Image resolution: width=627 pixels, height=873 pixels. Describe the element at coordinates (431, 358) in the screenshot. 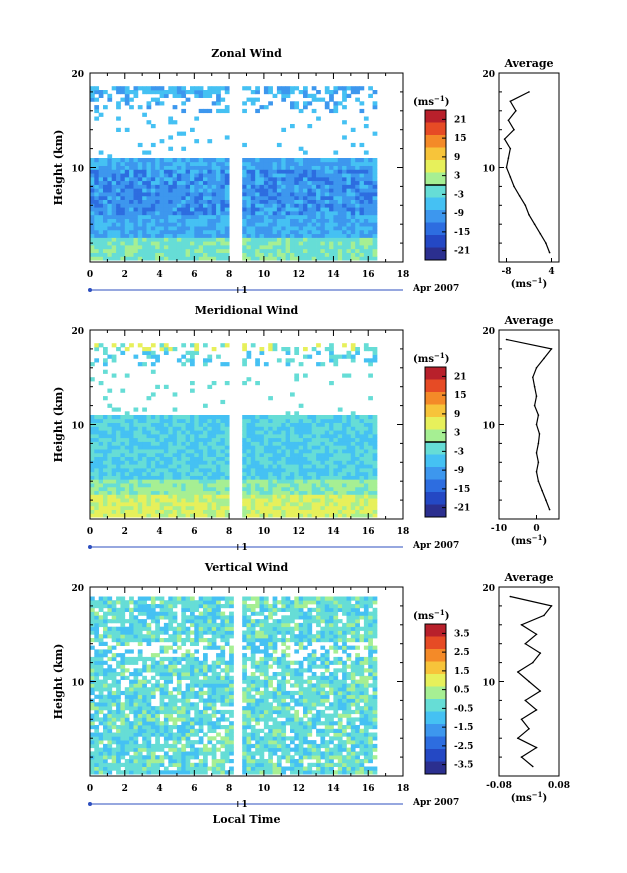

I see `colorbar-unit: (ms−1)` at that location.